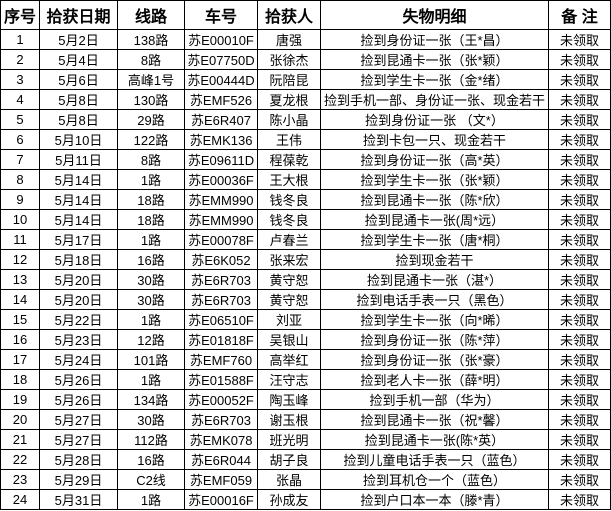  What do you see at coordinates (221, 439) in the screenshot?
I see `cell-car: 苏EMK078` at bounding box center [221, 439].